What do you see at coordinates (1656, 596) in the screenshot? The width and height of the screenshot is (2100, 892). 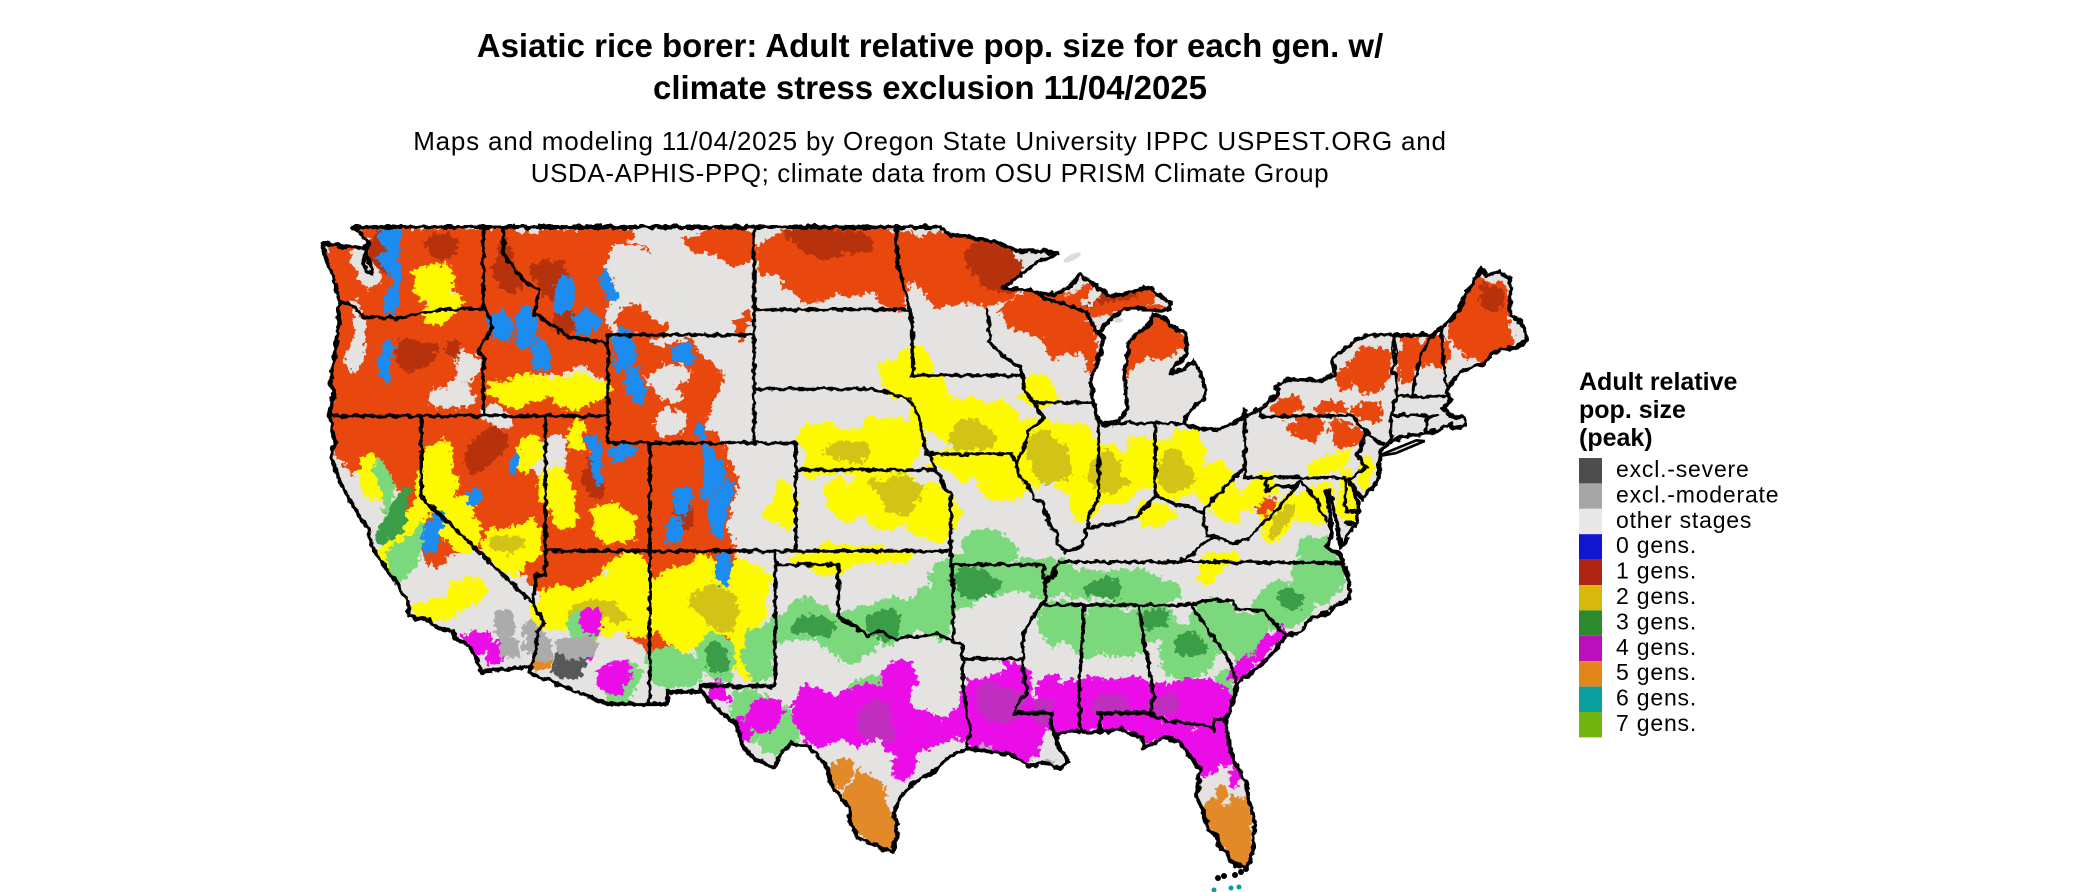 I see `svg-text: 2 gens.` at bounding box center [1656, 596].